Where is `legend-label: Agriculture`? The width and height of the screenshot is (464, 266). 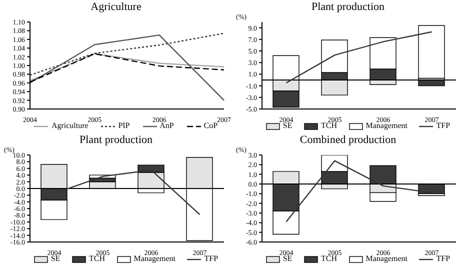
legend-label: Agriculture is located at coordinates (69, 126).